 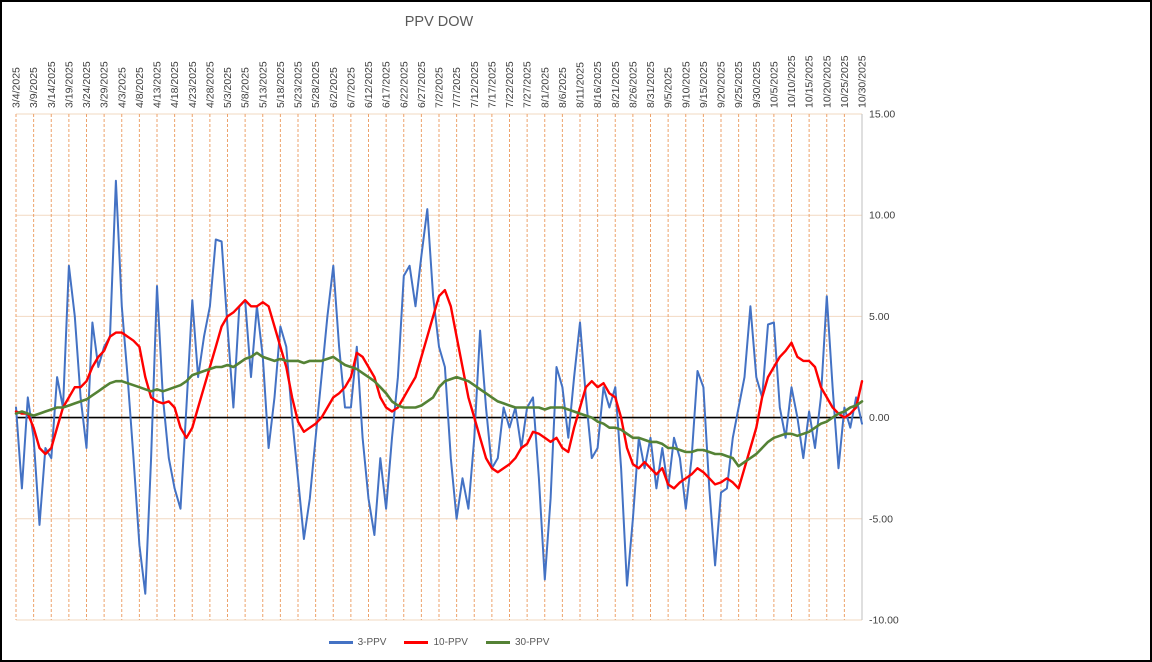 I want to click on x-axis-label: 4/3/2025, so click(x=122, y=87).